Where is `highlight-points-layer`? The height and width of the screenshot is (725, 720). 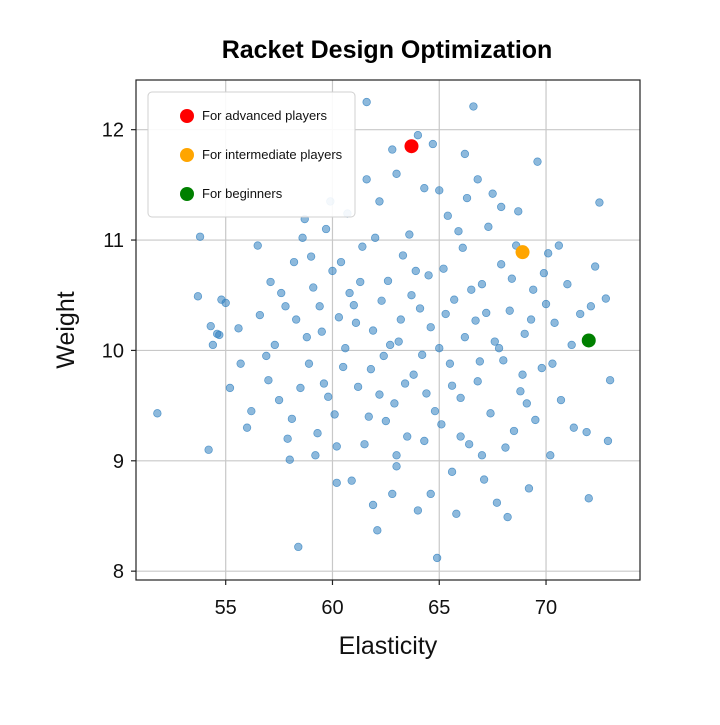 highlight-points-layer is located at coordinates (500, 243).